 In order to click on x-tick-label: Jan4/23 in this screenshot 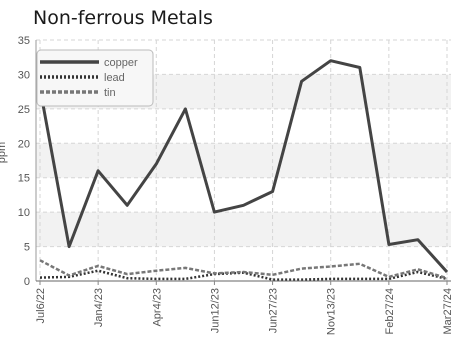, I will do `click(99, 307)`.